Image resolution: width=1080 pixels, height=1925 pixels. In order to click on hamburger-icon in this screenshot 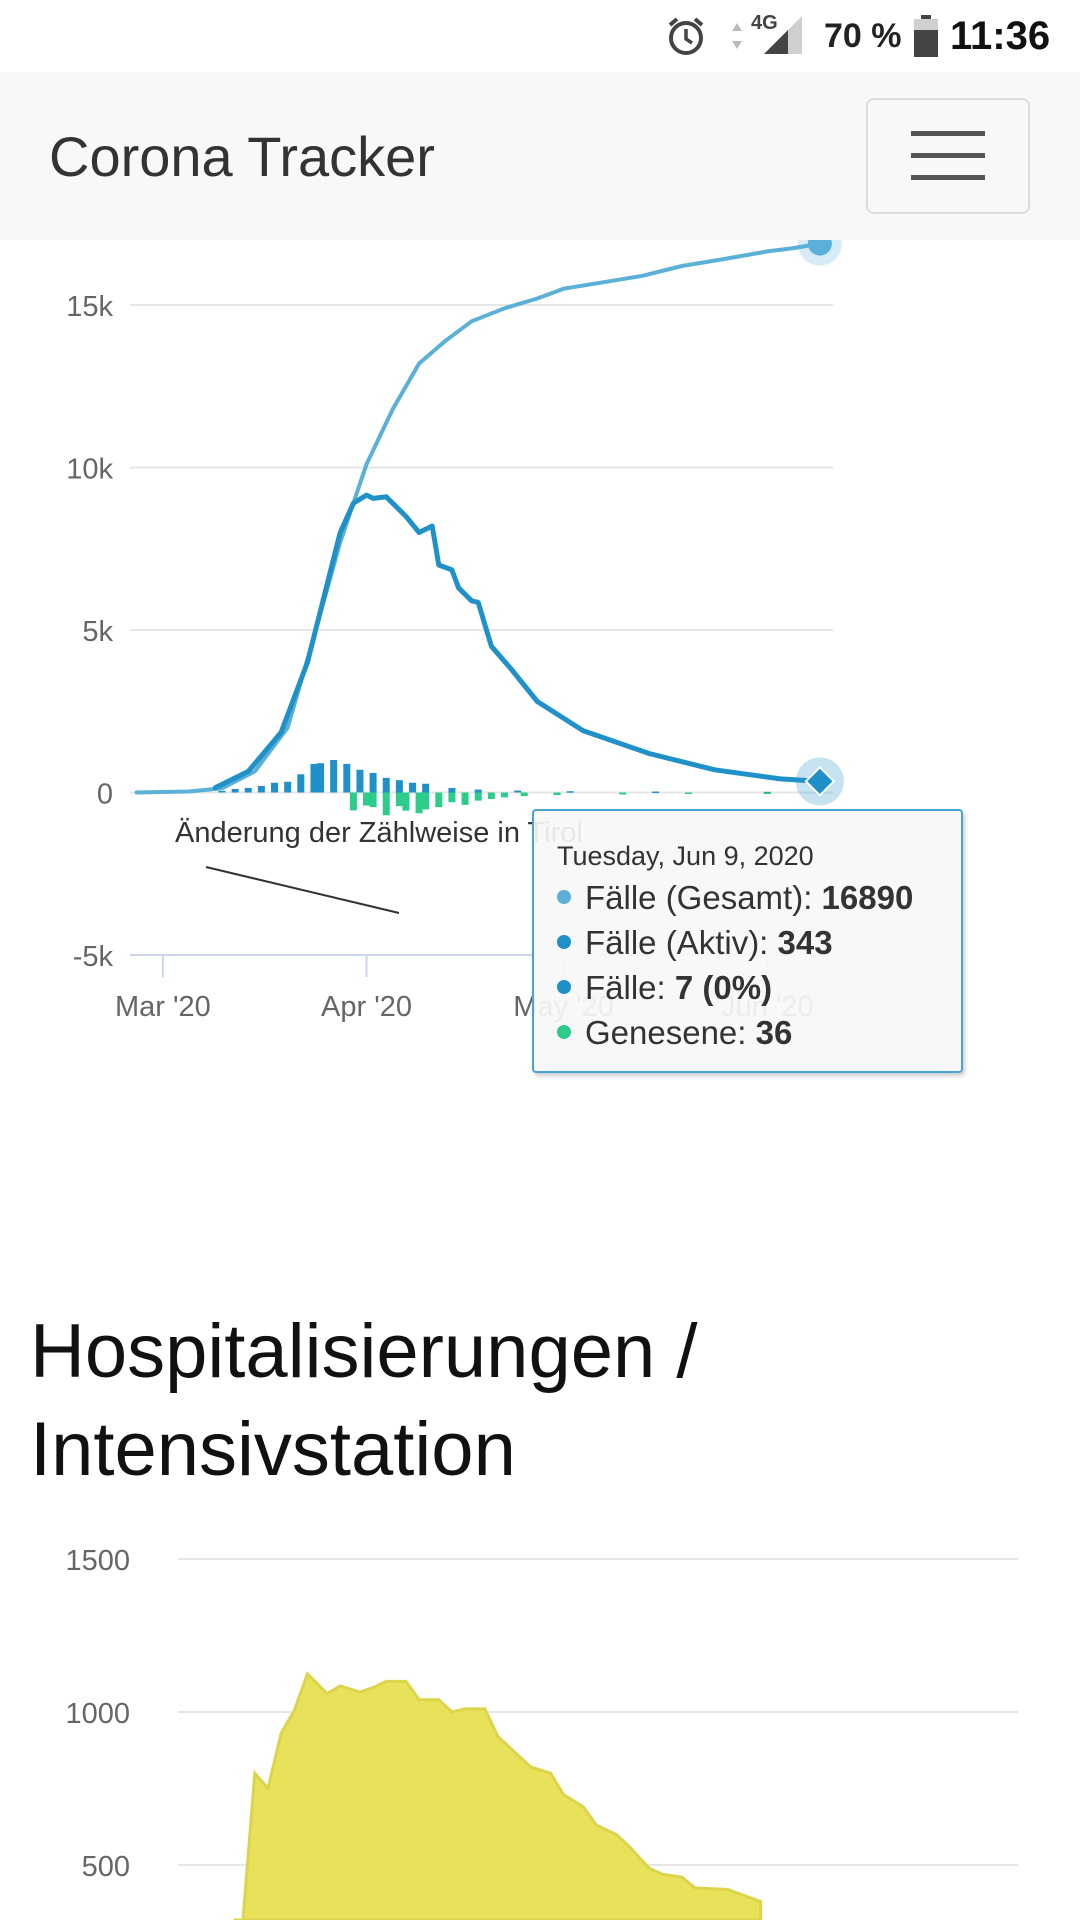, I will do `click(948, 155)`.